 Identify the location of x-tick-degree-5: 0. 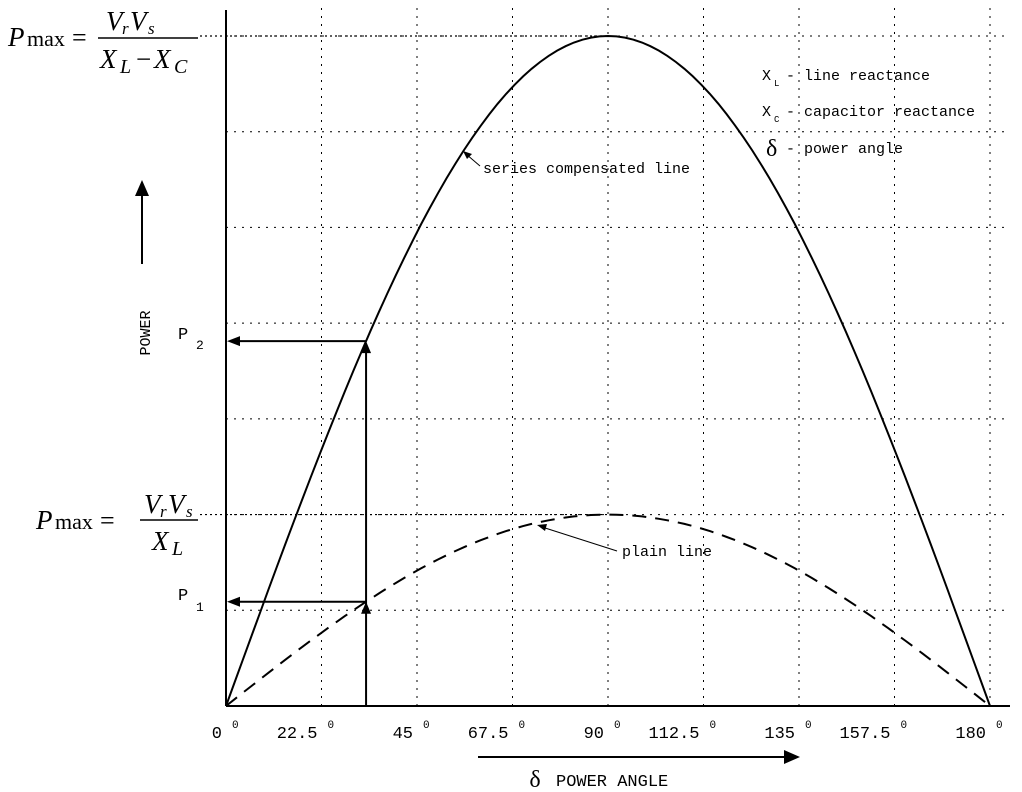
(713, 726).